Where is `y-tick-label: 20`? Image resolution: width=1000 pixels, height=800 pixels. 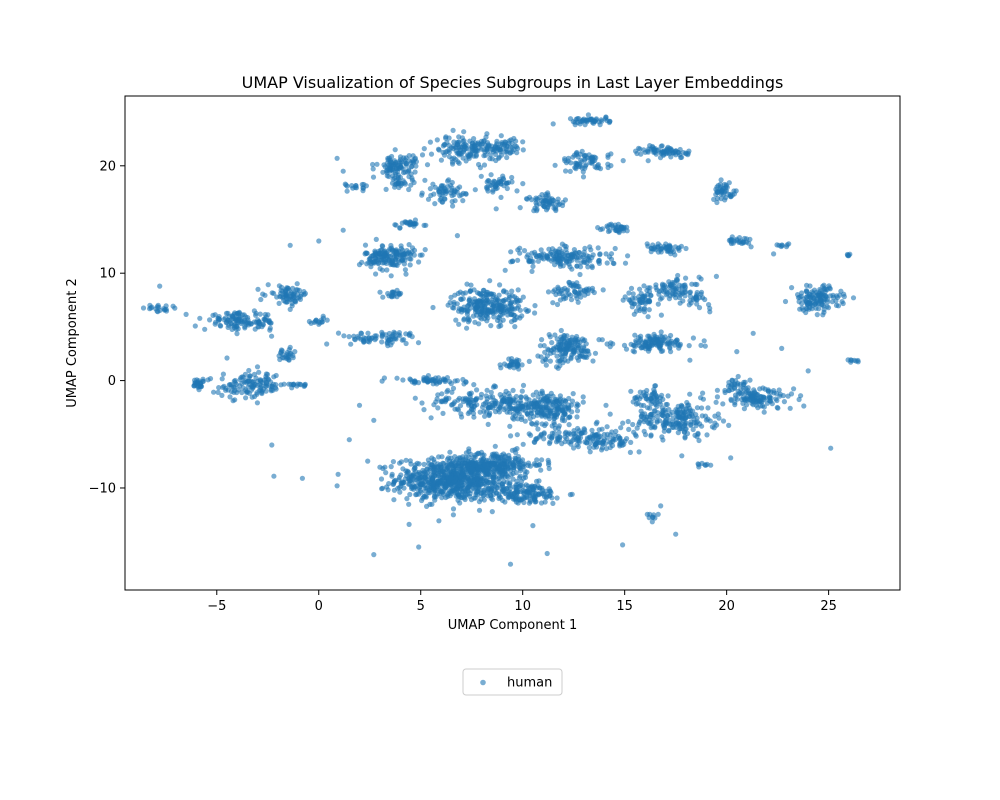 y-tick-label: 20 is located at coordinates (107, 166).